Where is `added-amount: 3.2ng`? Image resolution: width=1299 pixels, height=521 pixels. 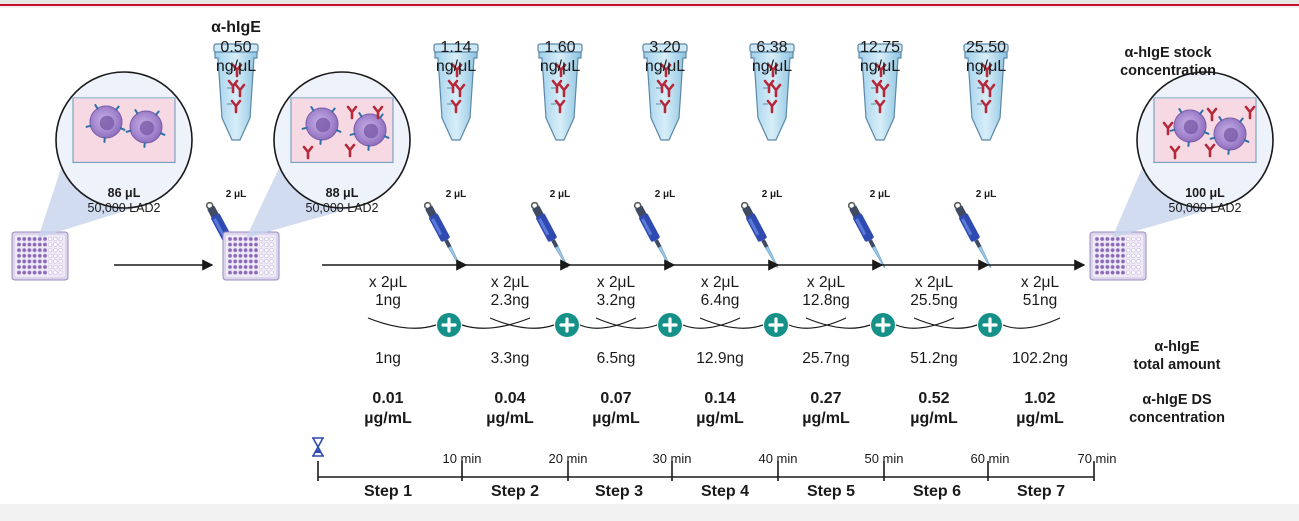
added-amount: 3.2ng is located at coordinates (616, 300).